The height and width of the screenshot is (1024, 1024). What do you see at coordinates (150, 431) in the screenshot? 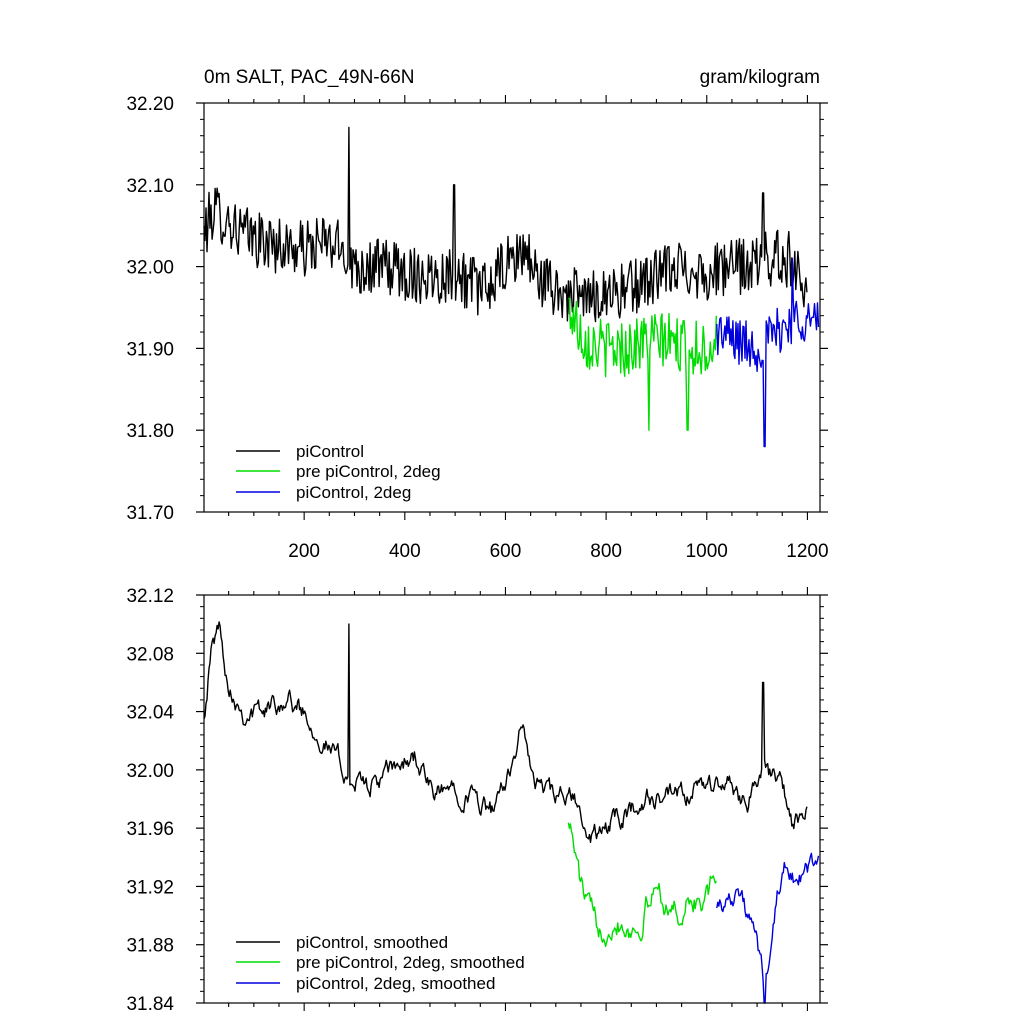
I see `y-tick-label: 31.80` at bounding box center [150, 431].